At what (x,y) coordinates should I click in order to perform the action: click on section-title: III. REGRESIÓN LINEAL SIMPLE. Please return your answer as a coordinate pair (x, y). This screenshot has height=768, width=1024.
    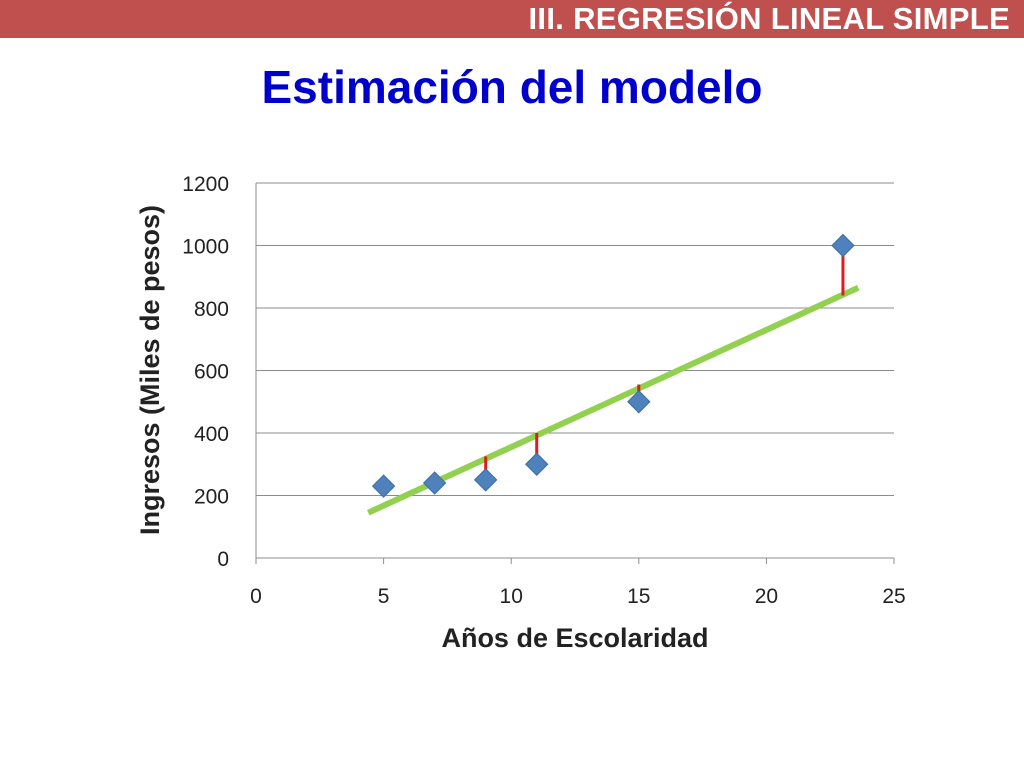
    Looking at the image, I should click on (769, 18).